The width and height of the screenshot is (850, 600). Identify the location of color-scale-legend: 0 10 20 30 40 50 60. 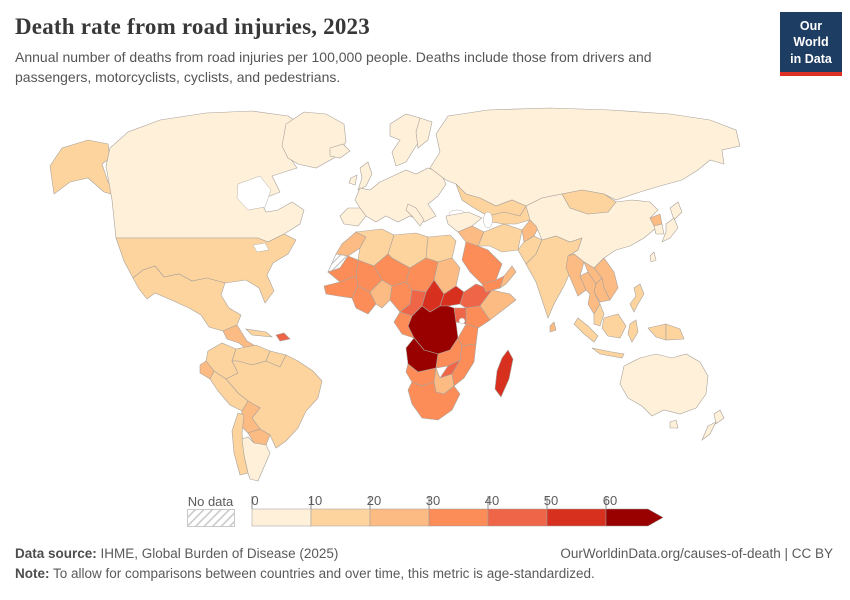
(457, 510).